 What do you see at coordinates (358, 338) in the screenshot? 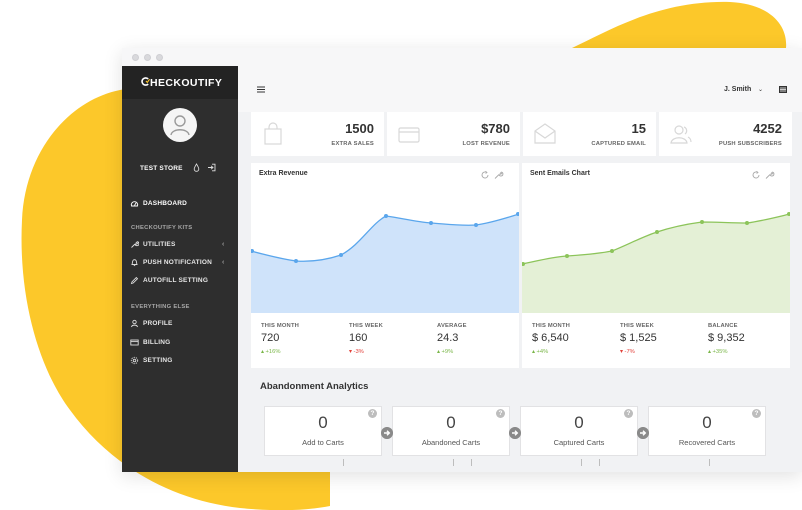
I see `metric-value: 160` at bounding box center [358, 338].